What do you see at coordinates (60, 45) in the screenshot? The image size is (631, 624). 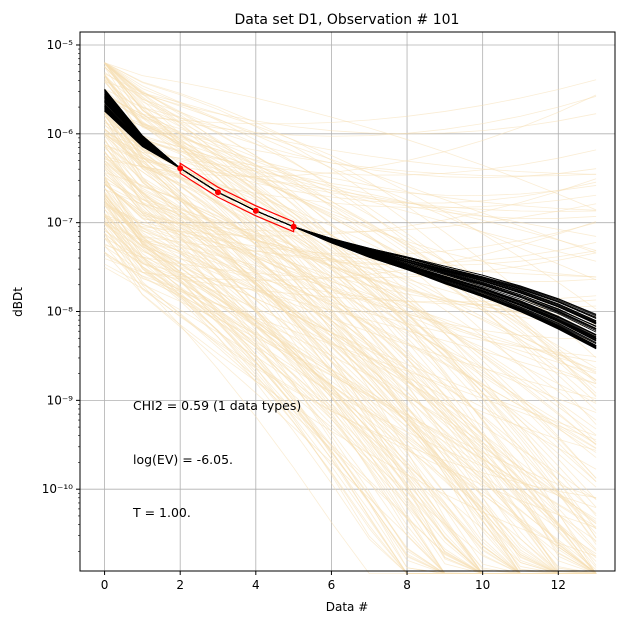 I see `y-tick-label: 10⁻⁵` at bounding box center [60, 45].